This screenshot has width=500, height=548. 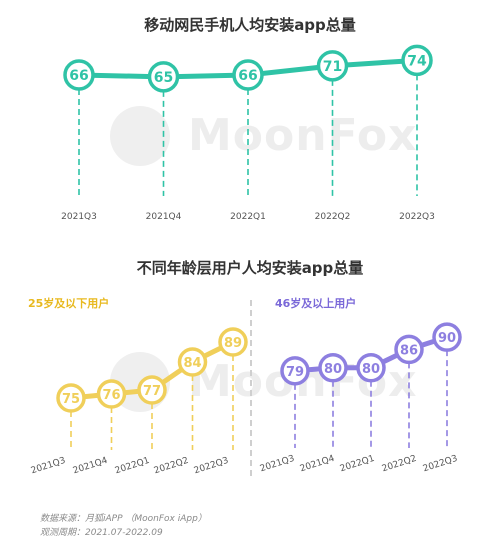 What do you see at coordinates (140, 136) in the screenshot?
I see `moonfox-logo-watermark` at bounding box center [140, 136].